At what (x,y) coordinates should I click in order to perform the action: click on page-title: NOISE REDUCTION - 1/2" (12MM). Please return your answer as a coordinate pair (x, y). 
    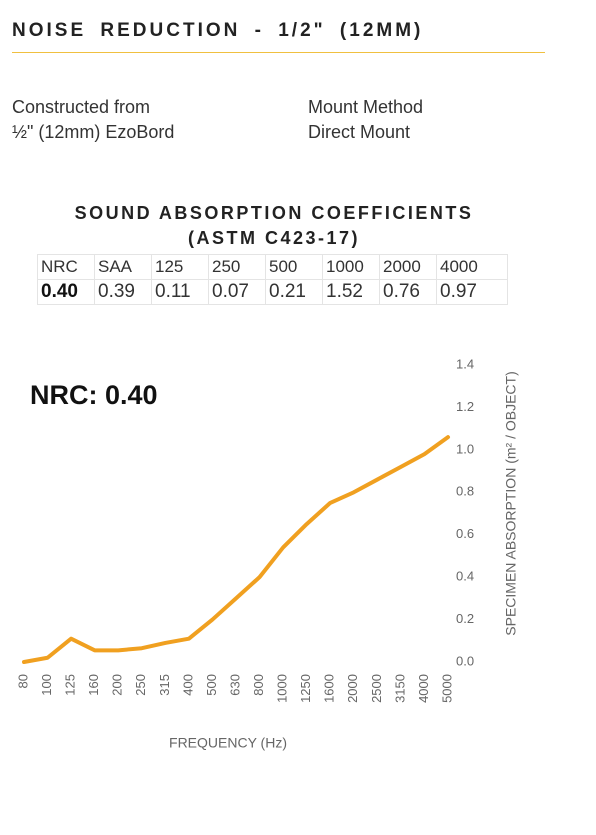
    Looking at the image, I should click on (218, 30).